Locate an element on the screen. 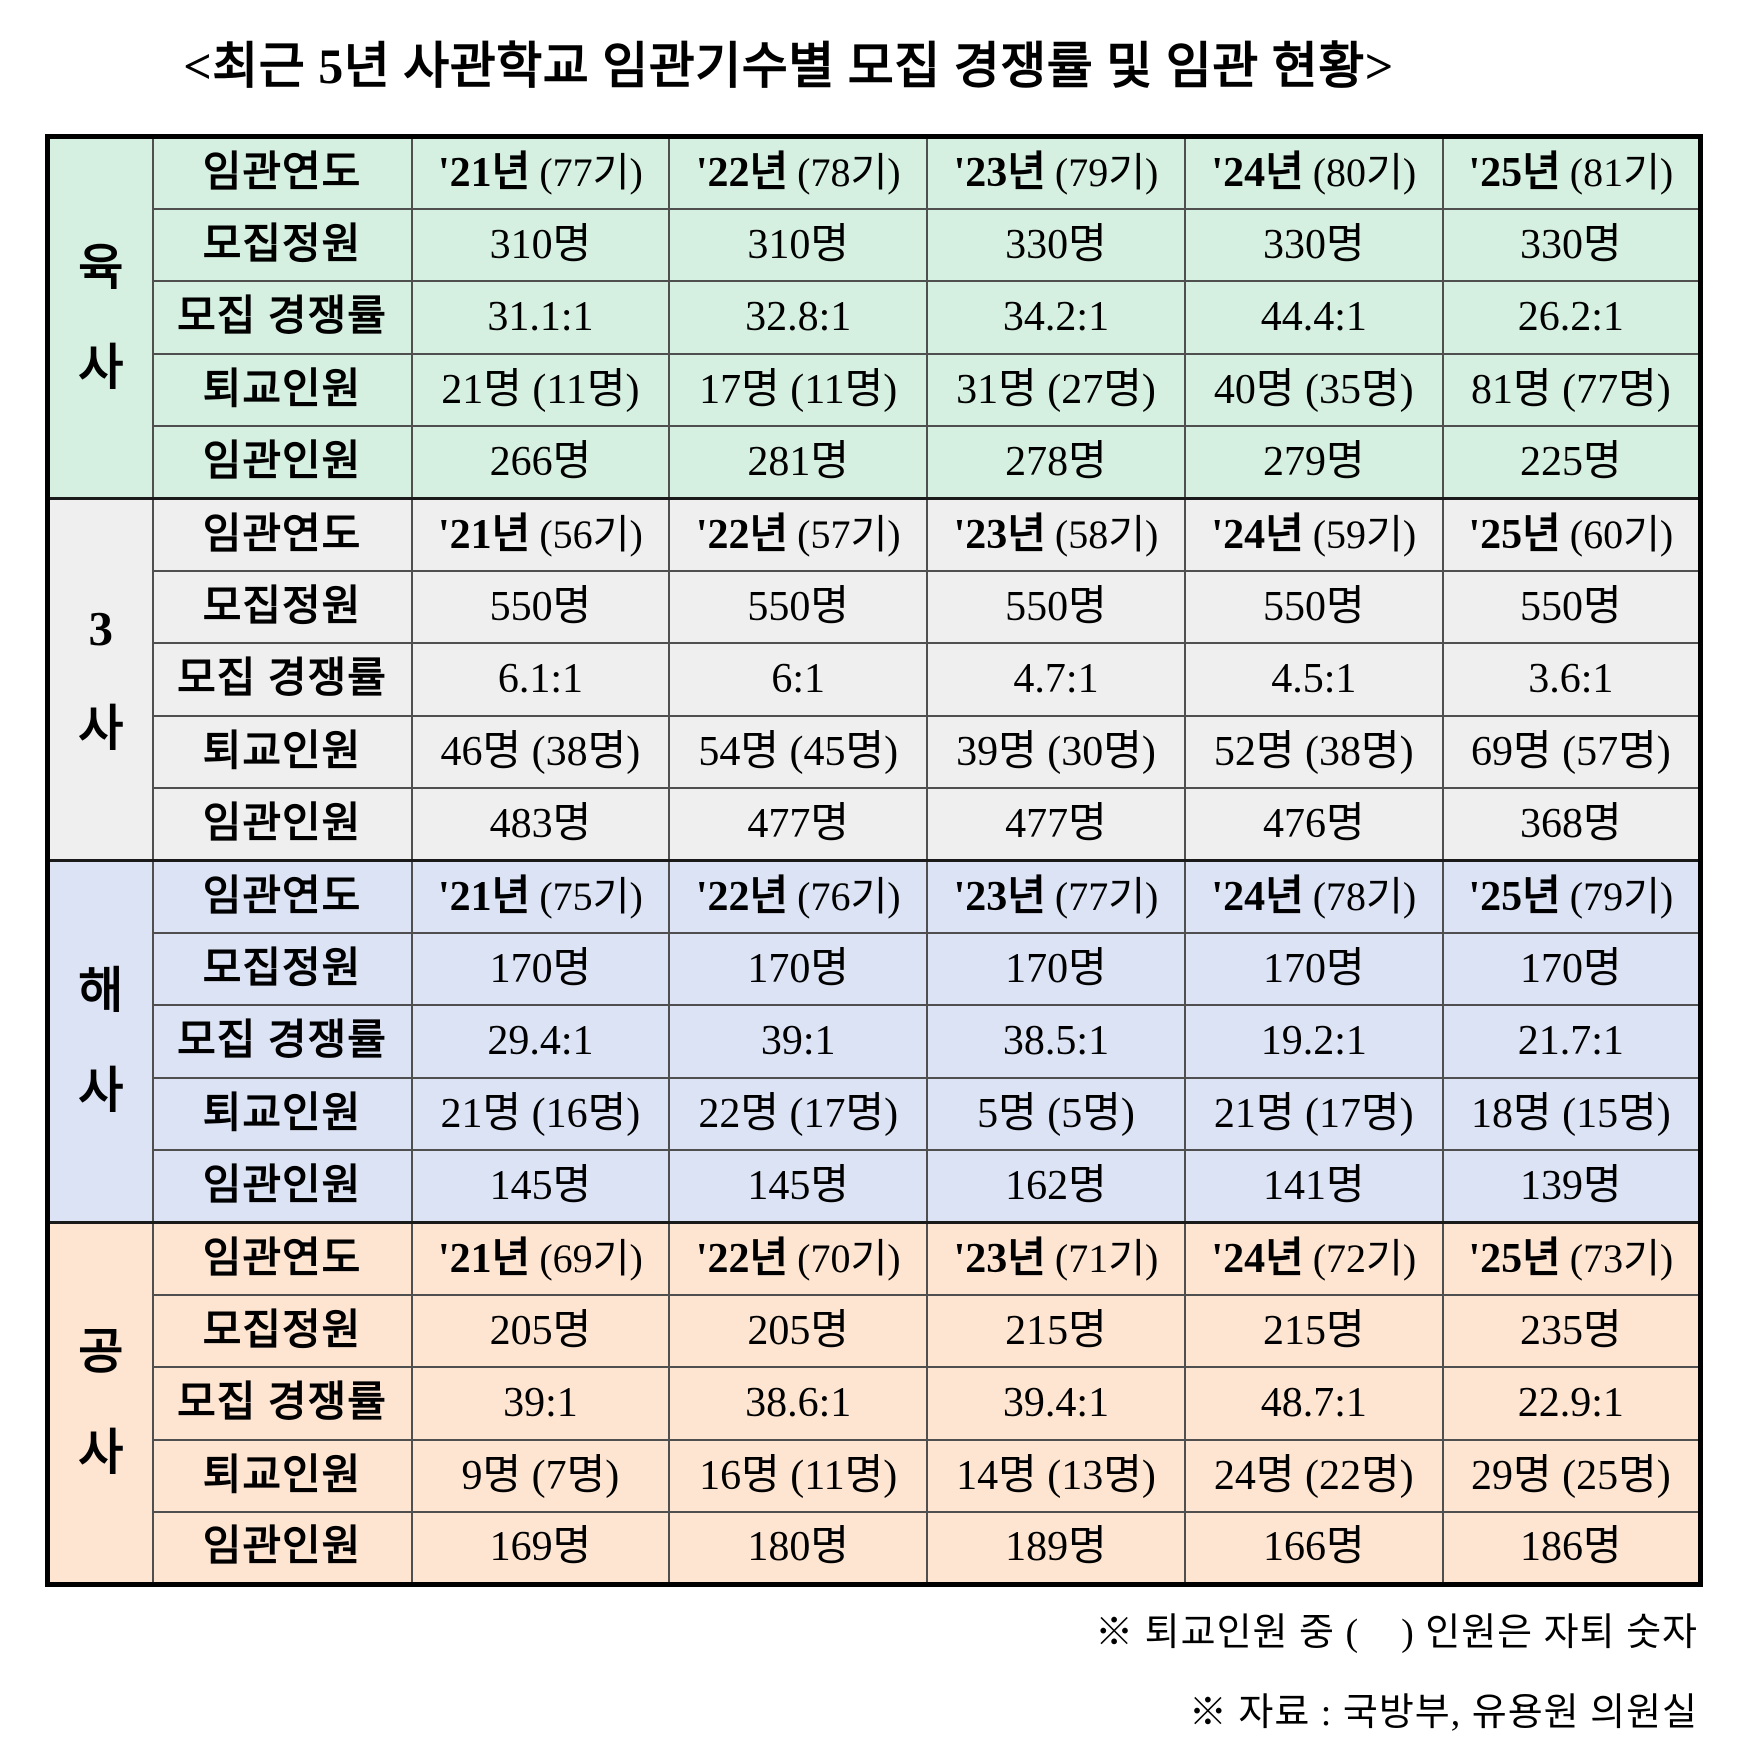 This screenshot has width=1763, height=1746. value-cell: 281명 is located at coordinates (798, 462).